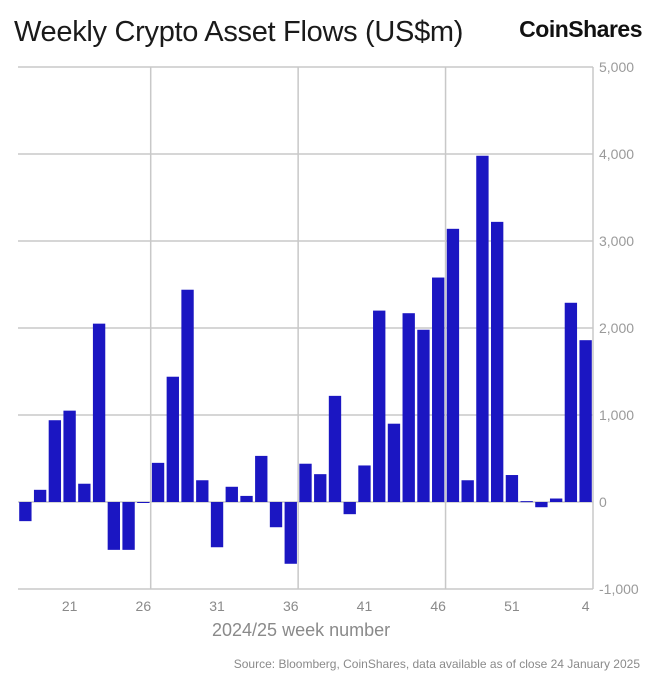  Describe the element at coordinates (512, 606) in the screenshot. I see `x-tick-label: 51` at that location.